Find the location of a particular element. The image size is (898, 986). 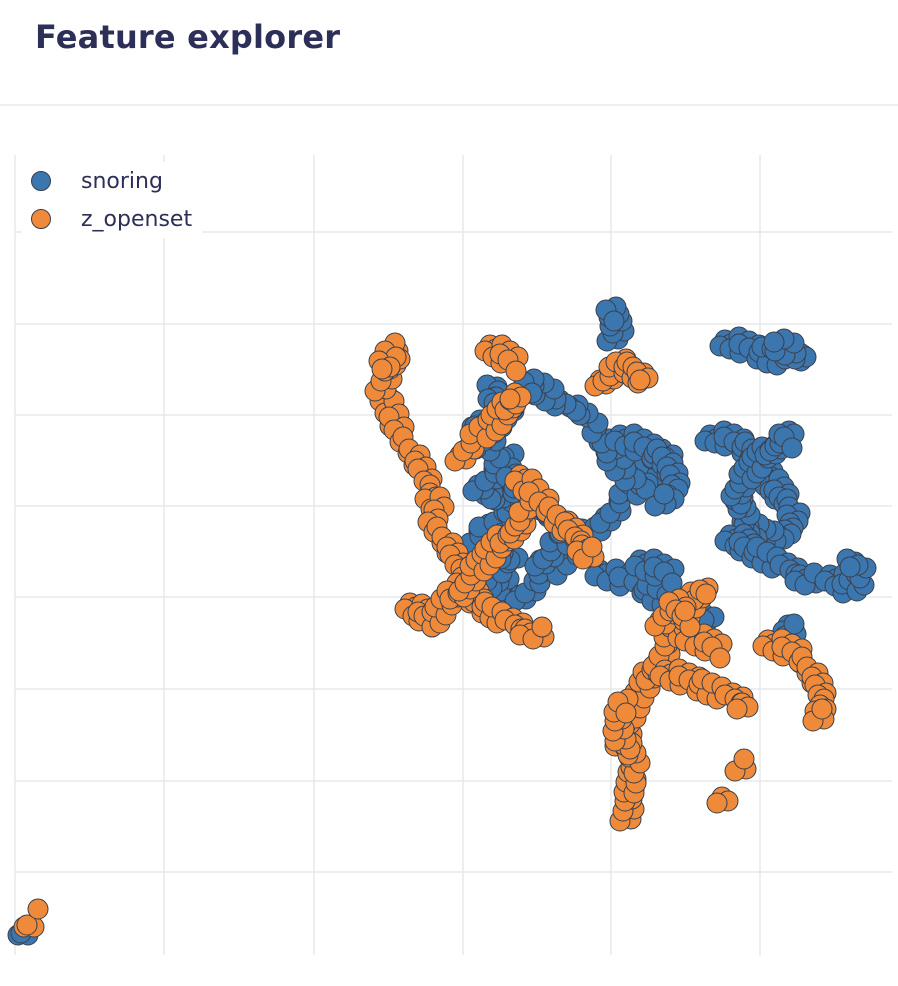

chart-legend: snoring z_openset is located at coordinates (112, 200).